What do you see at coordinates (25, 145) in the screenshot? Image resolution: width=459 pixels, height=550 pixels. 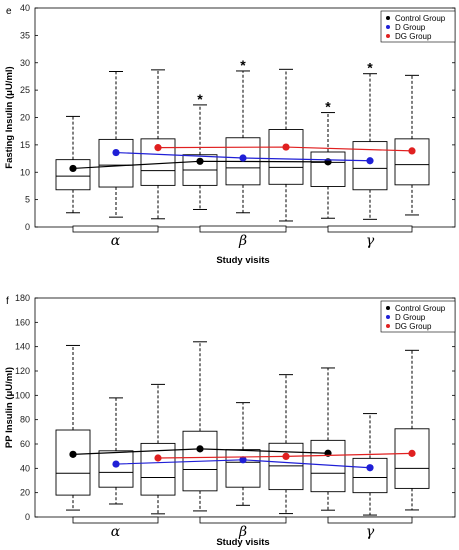 I see `y-tick-label: 15` at bounding box center [25, 145].